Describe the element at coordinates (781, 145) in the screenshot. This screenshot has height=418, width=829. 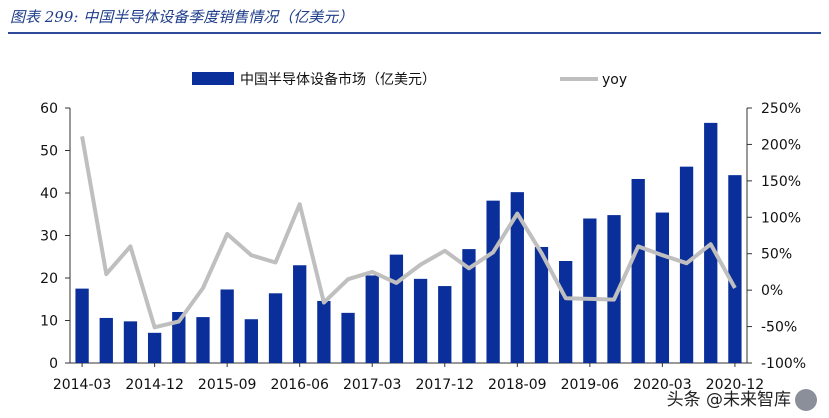
I see `y-right-tick-label: 200%` at that location.